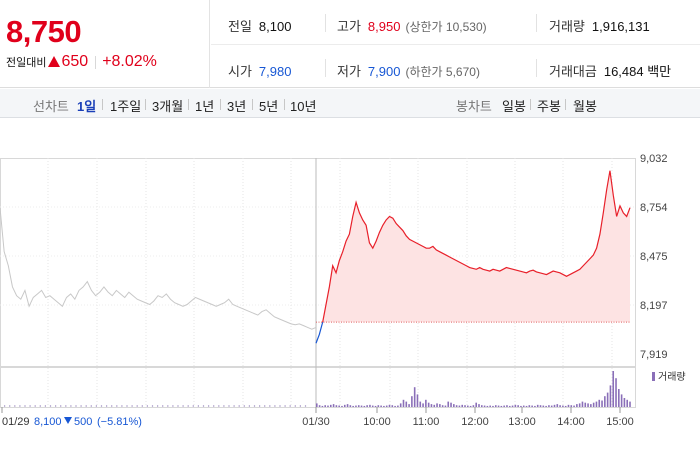 This screenshot has height=450, width=700. What do you see at coordinates (350, 103) in the screenshot?
I see `chart-toolbar: 선차트 1일 1주일 3개월 1년 3년 5년 10년 봉차트 일봉 주봉 월봉` at bounding box center [350, 103].